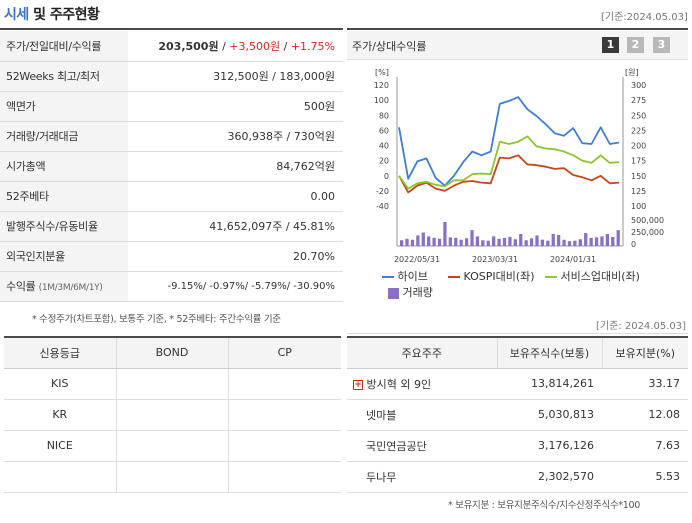  I want to click on stat-label: 52Weeks 최고/최저, so click(64, 76).